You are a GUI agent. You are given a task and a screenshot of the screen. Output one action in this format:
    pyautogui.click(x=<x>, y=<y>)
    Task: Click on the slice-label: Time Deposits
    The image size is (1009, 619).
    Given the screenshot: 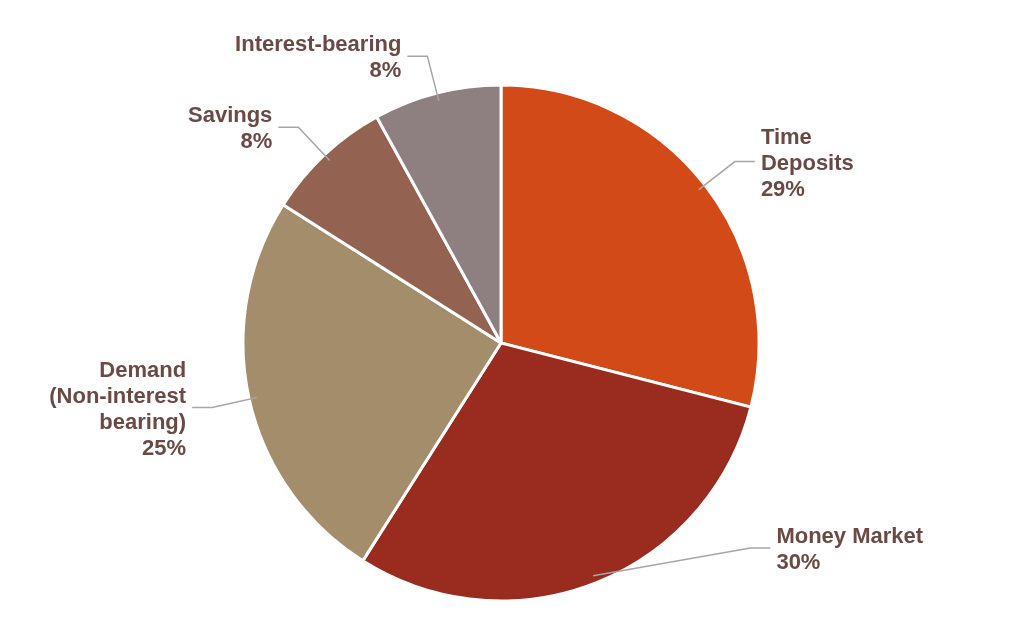 What is the action you would take?
    pyautogui.click(x=807, y=149)
    